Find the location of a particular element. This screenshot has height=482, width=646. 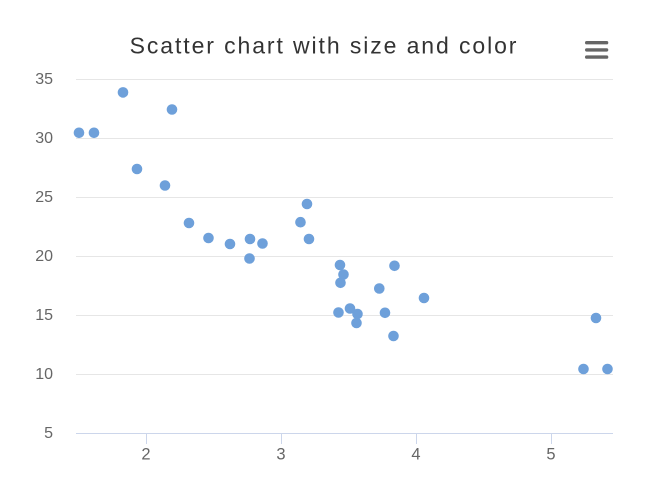

svg-text: 3 is located at coordinates (280, 455).